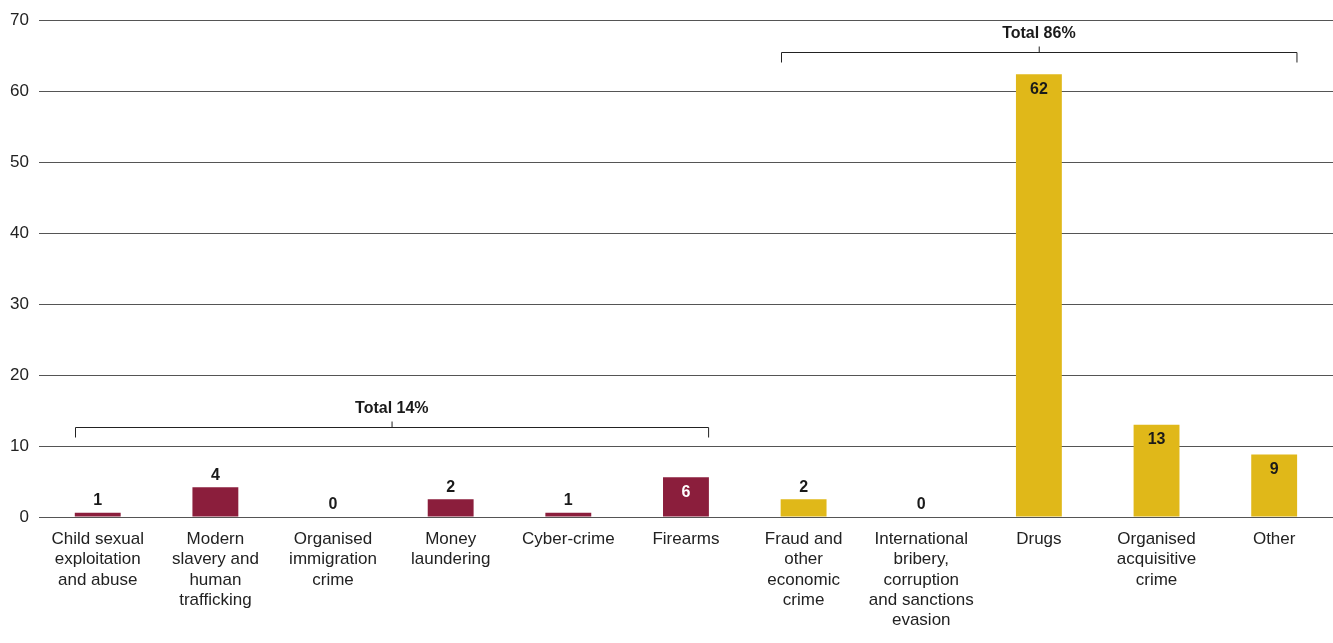 The image size is (1333, 643). What do you see at coordinates (1039, 33) in the screenshot?
I see `annotation: Total 86%` at bounding box center [1039, 33].